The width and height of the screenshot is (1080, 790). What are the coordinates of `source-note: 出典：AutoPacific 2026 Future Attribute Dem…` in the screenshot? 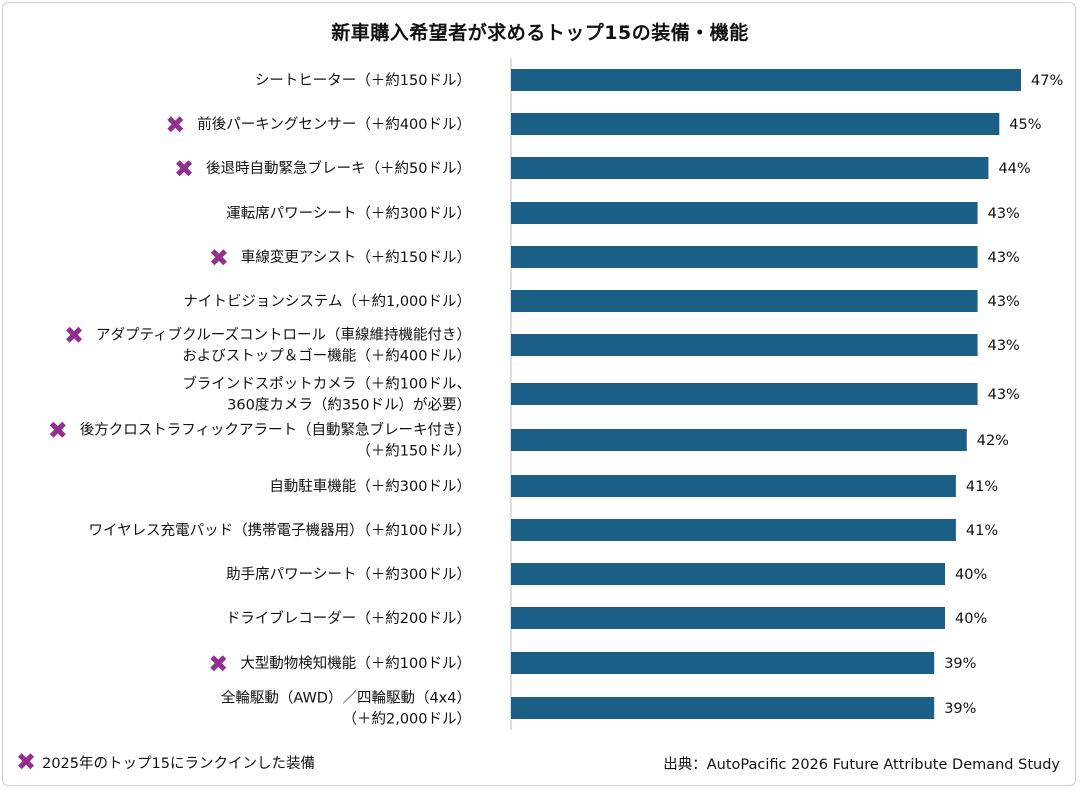 It's located at (861, 765).